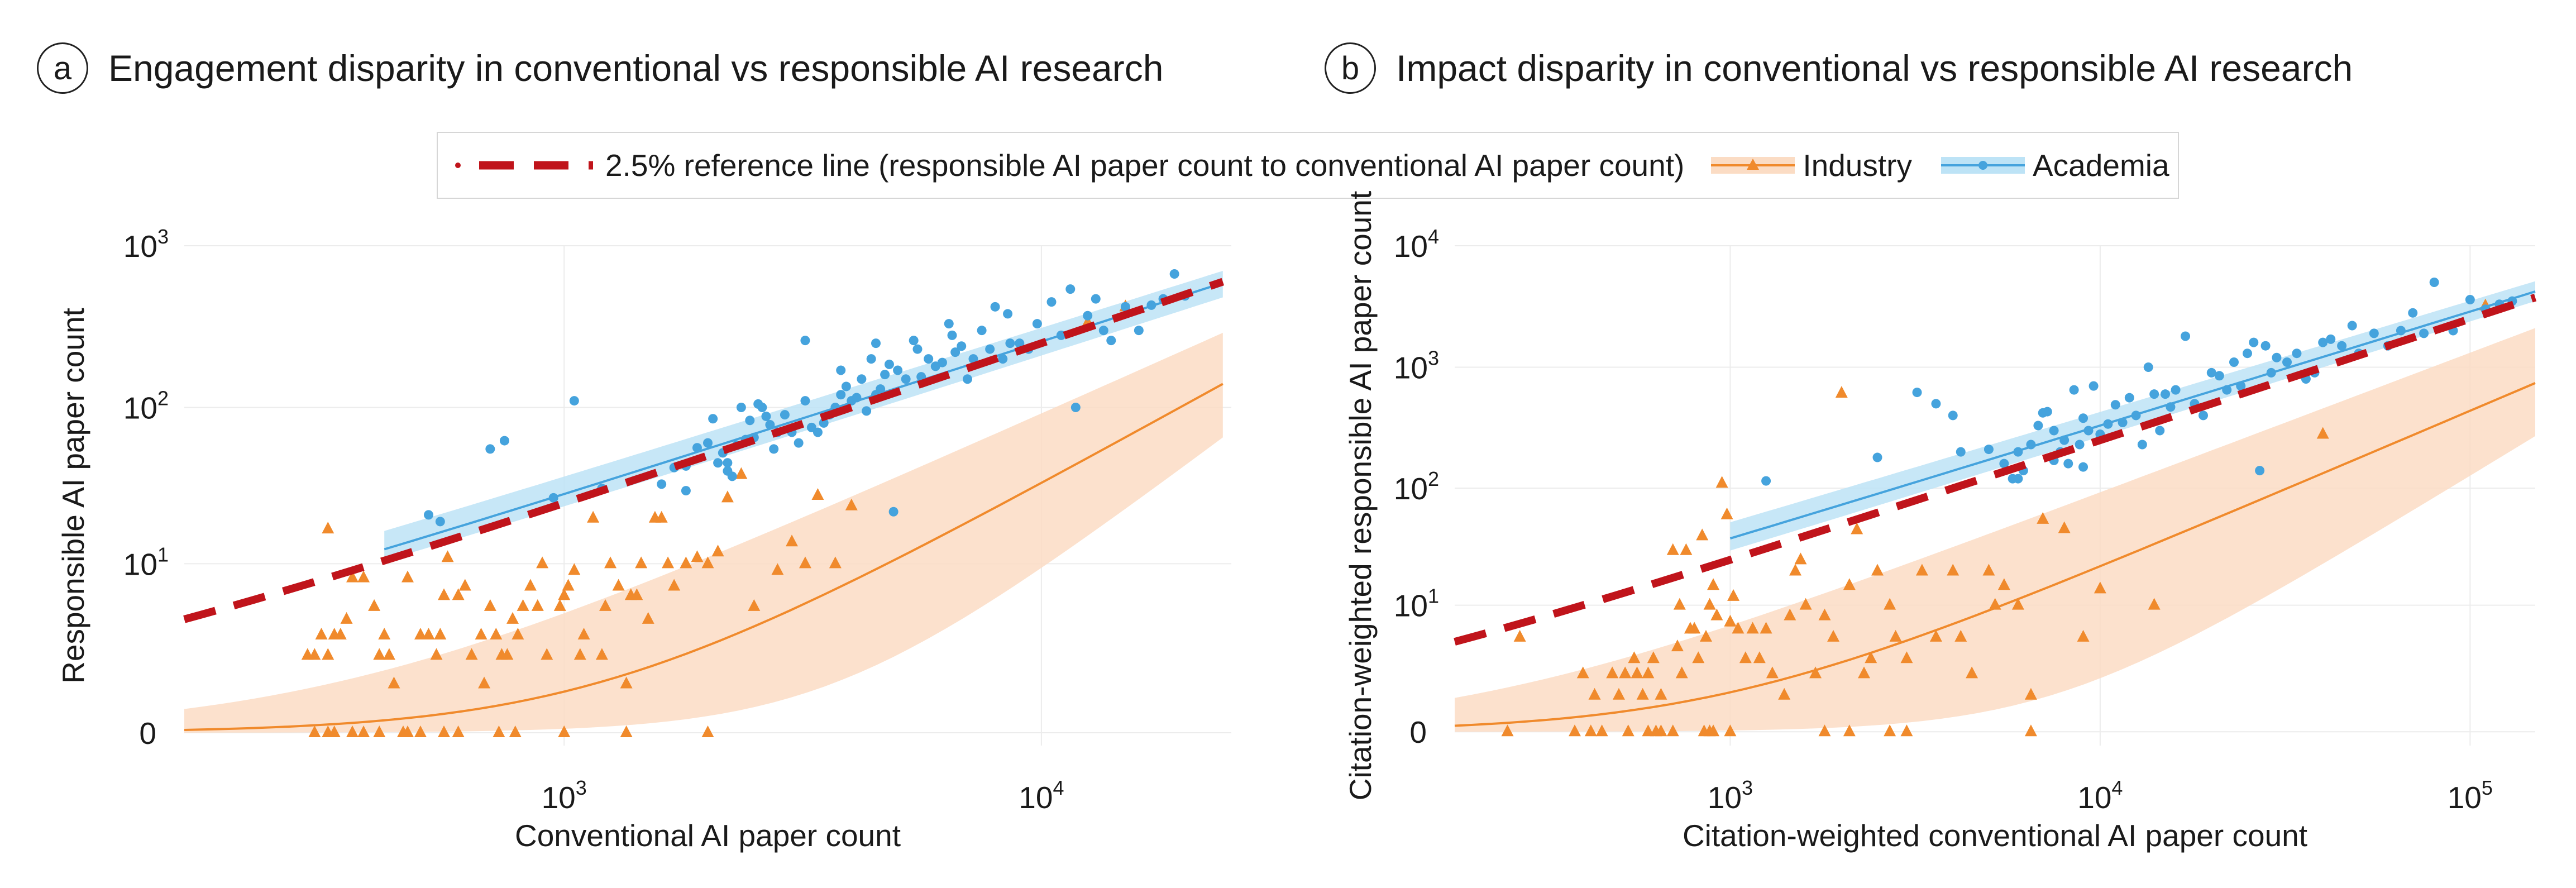  I want to click on y-tick-label: 102, so click(1417, 486).